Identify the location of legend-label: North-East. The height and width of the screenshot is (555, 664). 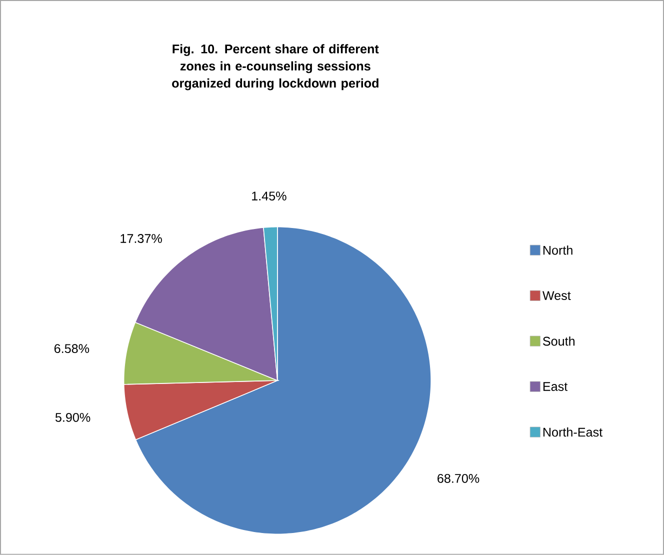
(572, 432).